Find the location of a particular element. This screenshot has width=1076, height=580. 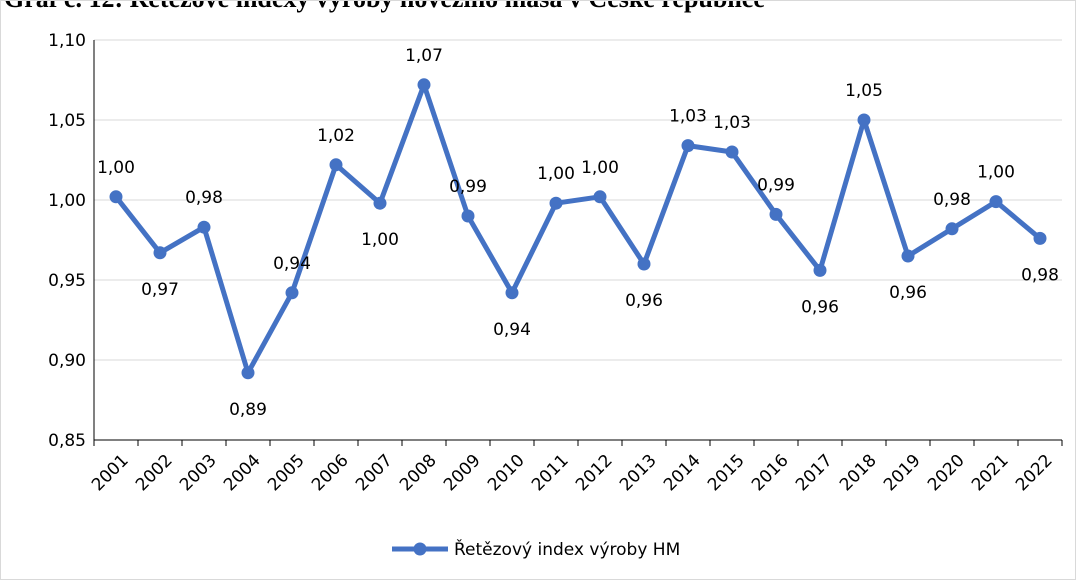

y-tick-label: 0,90 is located at coordinates (67, 361).